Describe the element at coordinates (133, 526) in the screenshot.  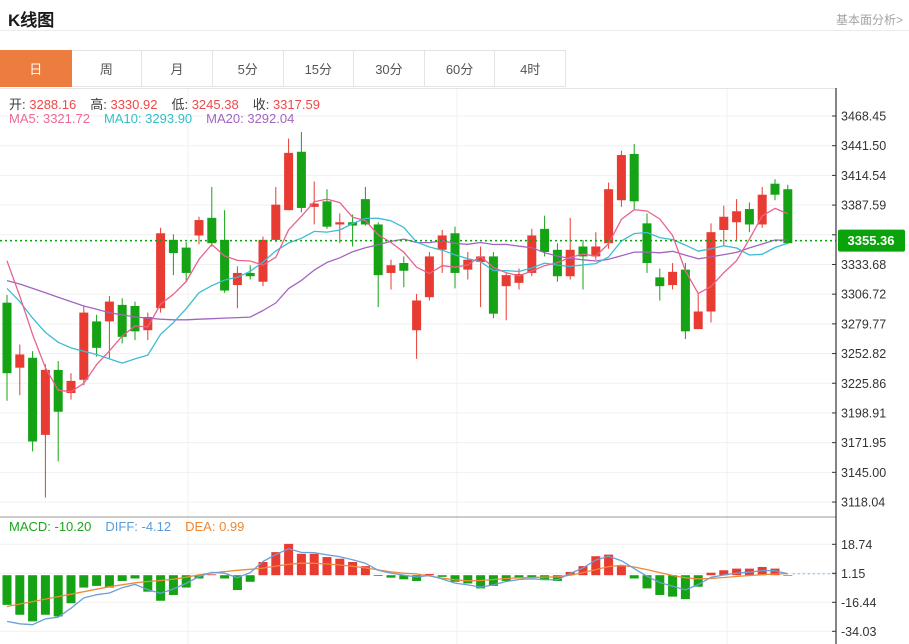
I see `macd-legend: MACD: -10.20 DIFF: -4.12 DEA: 0.99` at that location.